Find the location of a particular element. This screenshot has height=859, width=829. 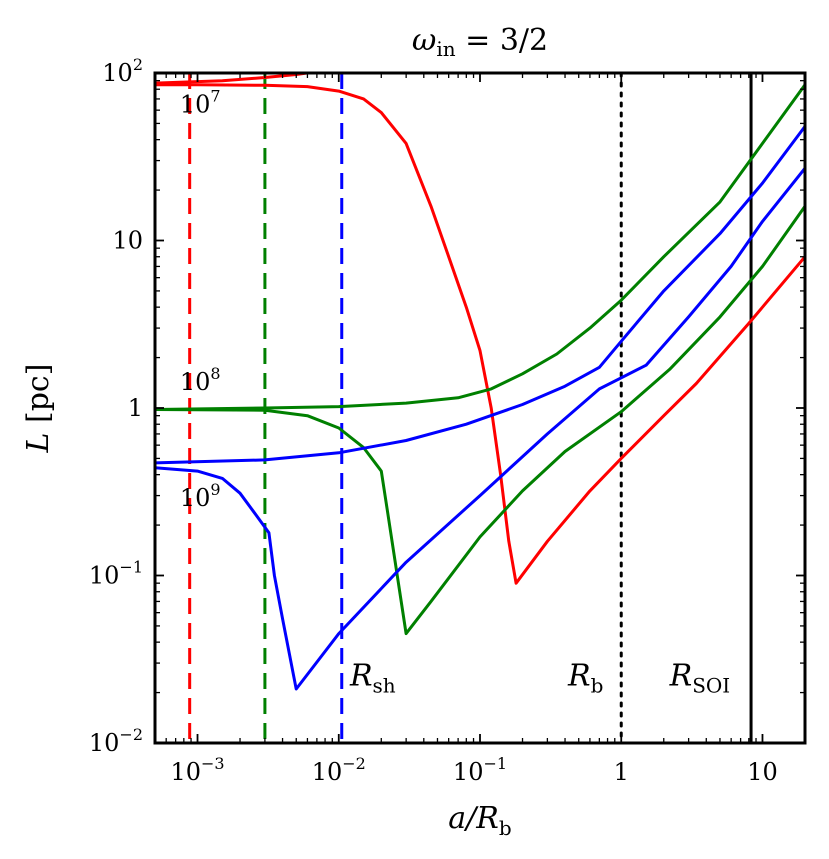

x-tick-label: 10⁻³ is located at coordinates (197, 770).